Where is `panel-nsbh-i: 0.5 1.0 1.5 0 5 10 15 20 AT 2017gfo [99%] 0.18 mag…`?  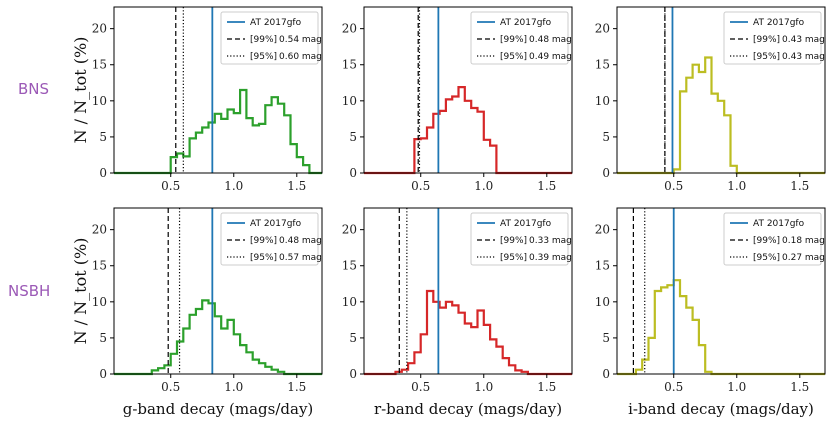 panel-nsbh-i: 0.5 1.0 1.5 0 5 10 15 20 AT 2017gfo [99%] 0.18 mag… is located at coordinates (710, 312).